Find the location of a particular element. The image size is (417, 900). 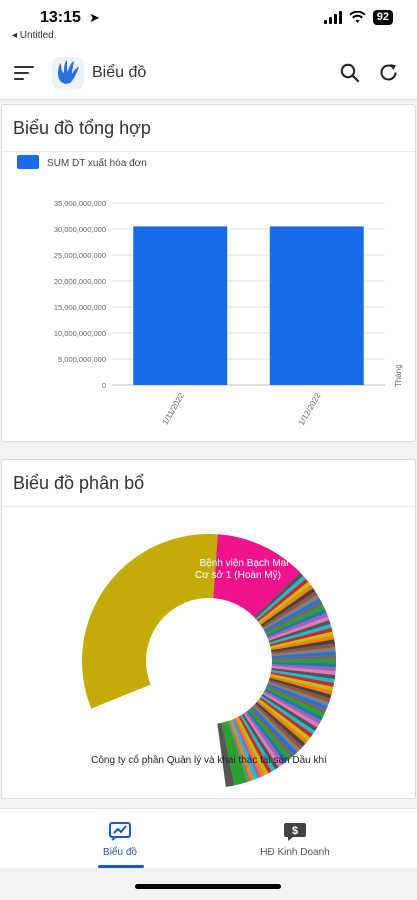

y-tick-label: 30,000,000,000 is located at coordinates (80, 229).